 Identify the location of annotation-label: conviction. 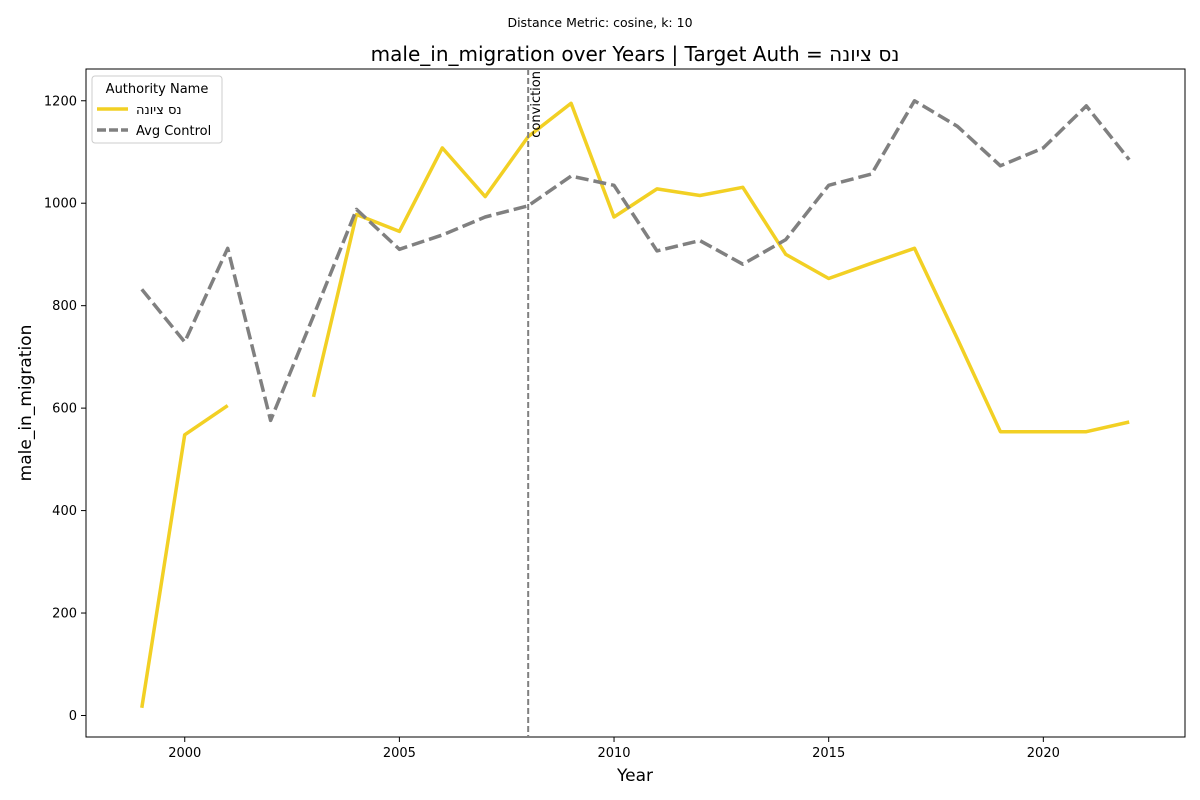
(536, 104).